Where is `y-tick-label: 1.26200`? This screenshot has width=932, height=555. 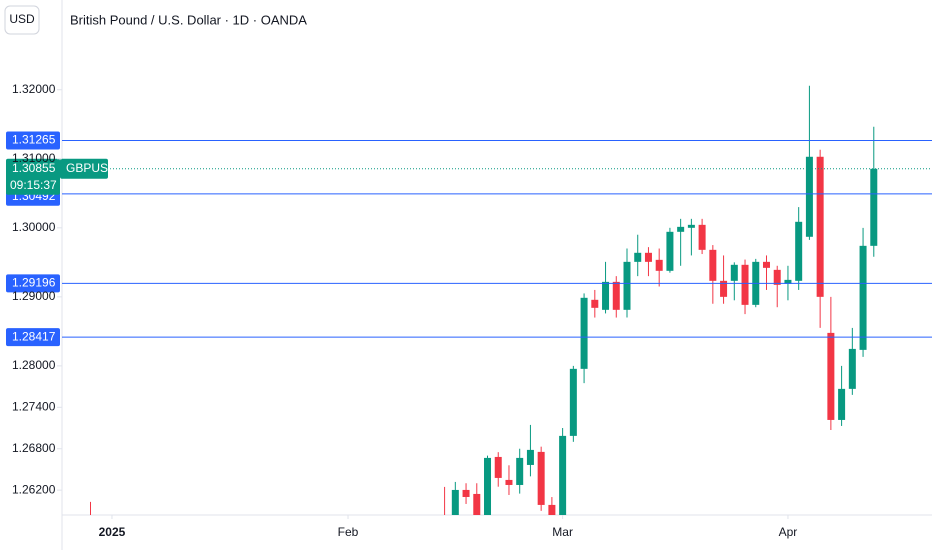 y-tick-label: 1.26200 is located at coordinates (34, 489).